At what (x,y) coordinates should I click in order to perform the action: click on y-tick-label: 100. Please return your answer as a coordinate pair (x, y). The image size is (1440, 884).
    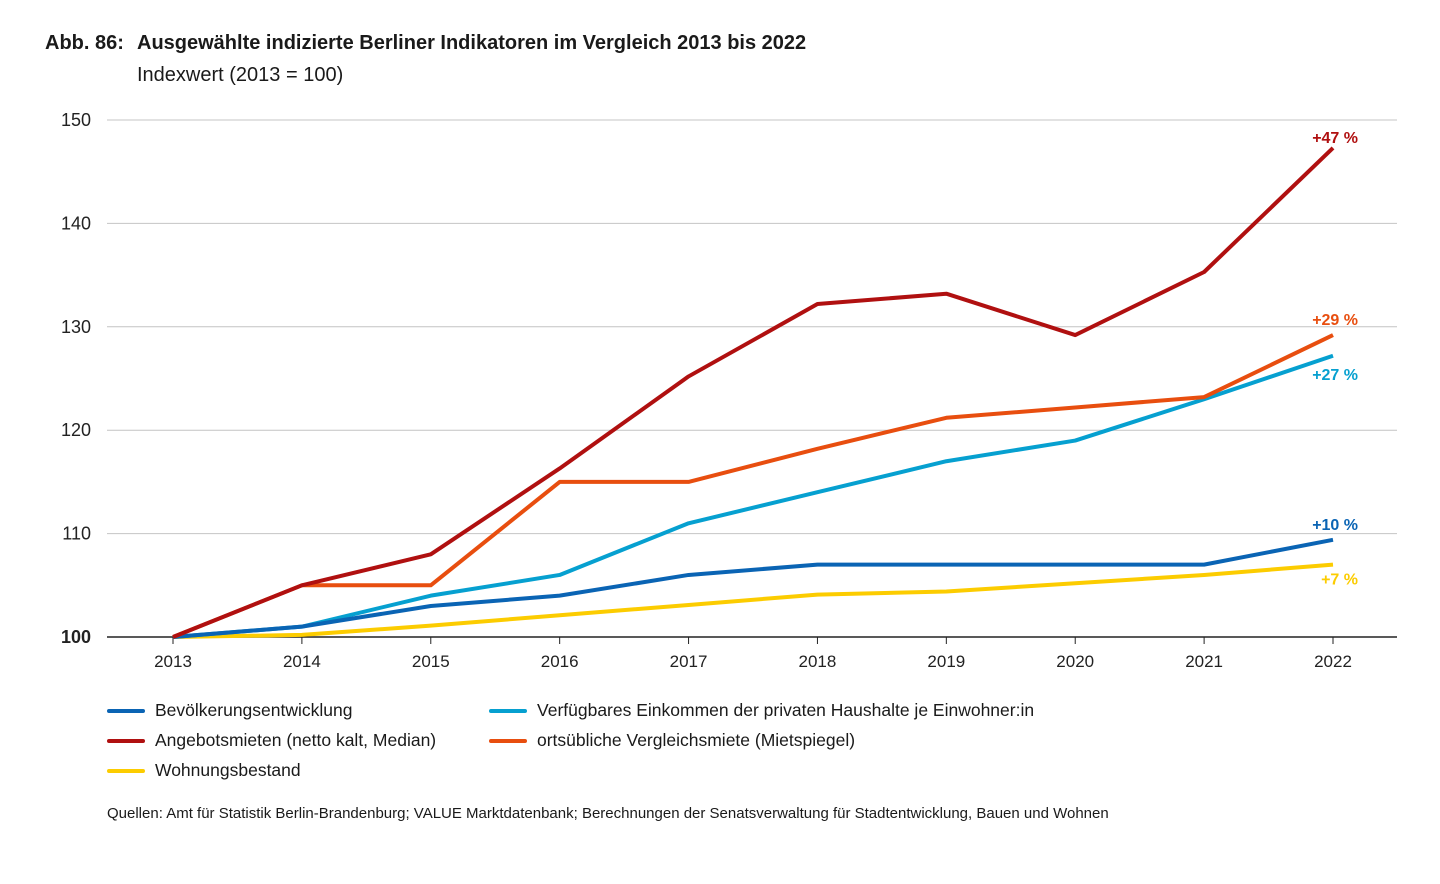
    Looking at the image, I should click on (76, 637).